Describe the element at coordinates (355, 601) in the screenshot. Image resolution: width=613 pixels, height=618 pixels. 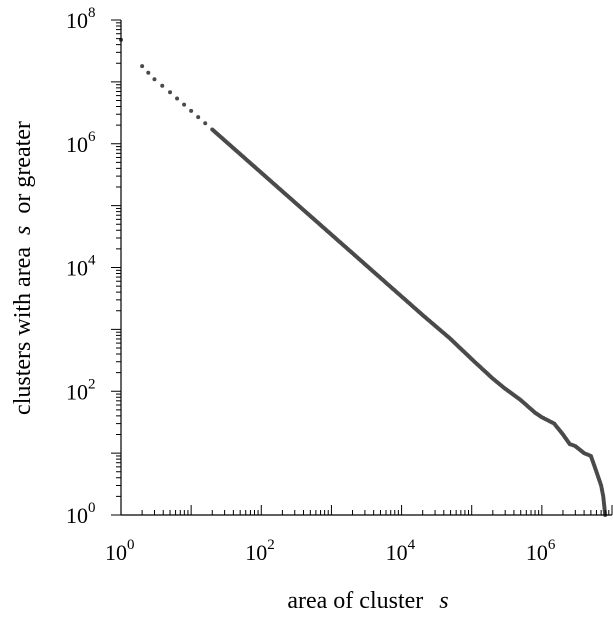
I see `x-axis-title-text: area of cluster` at that location.